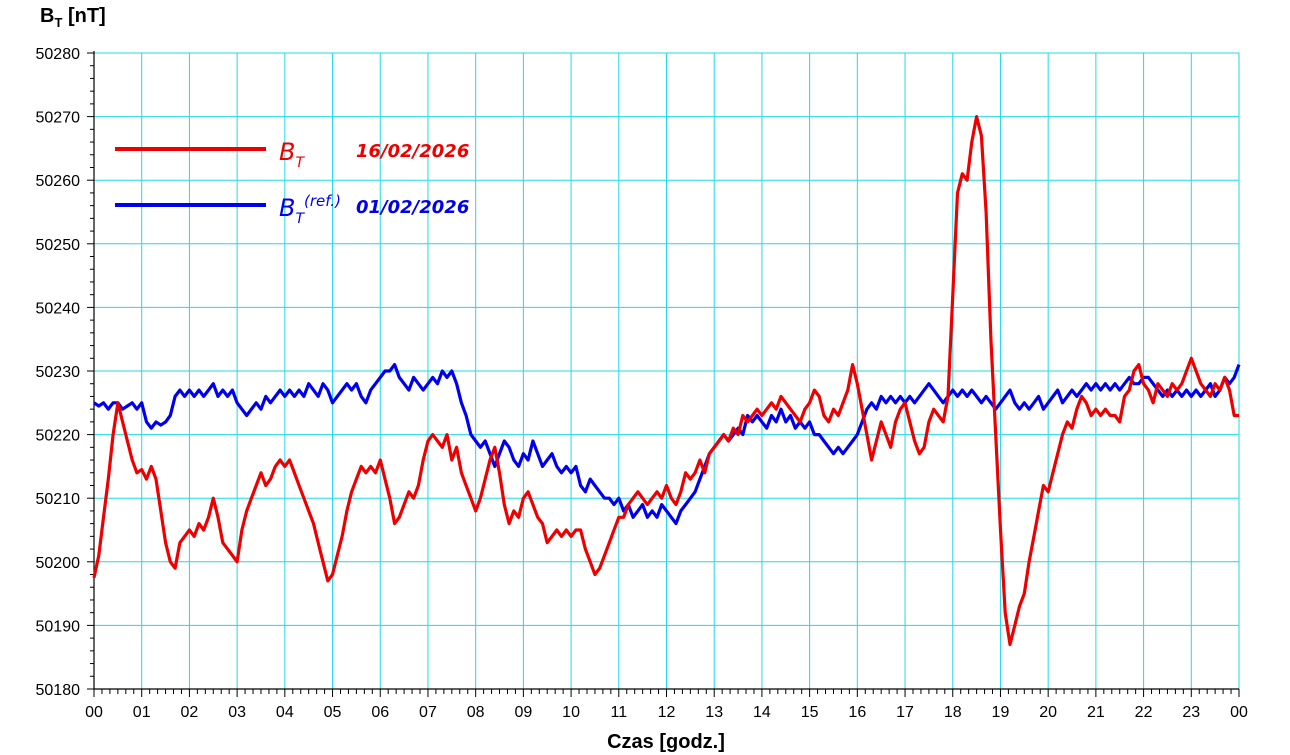 This screenshot has height=755, width=1290. I want to click on y-tick-label: 50180, so click(58, 690).